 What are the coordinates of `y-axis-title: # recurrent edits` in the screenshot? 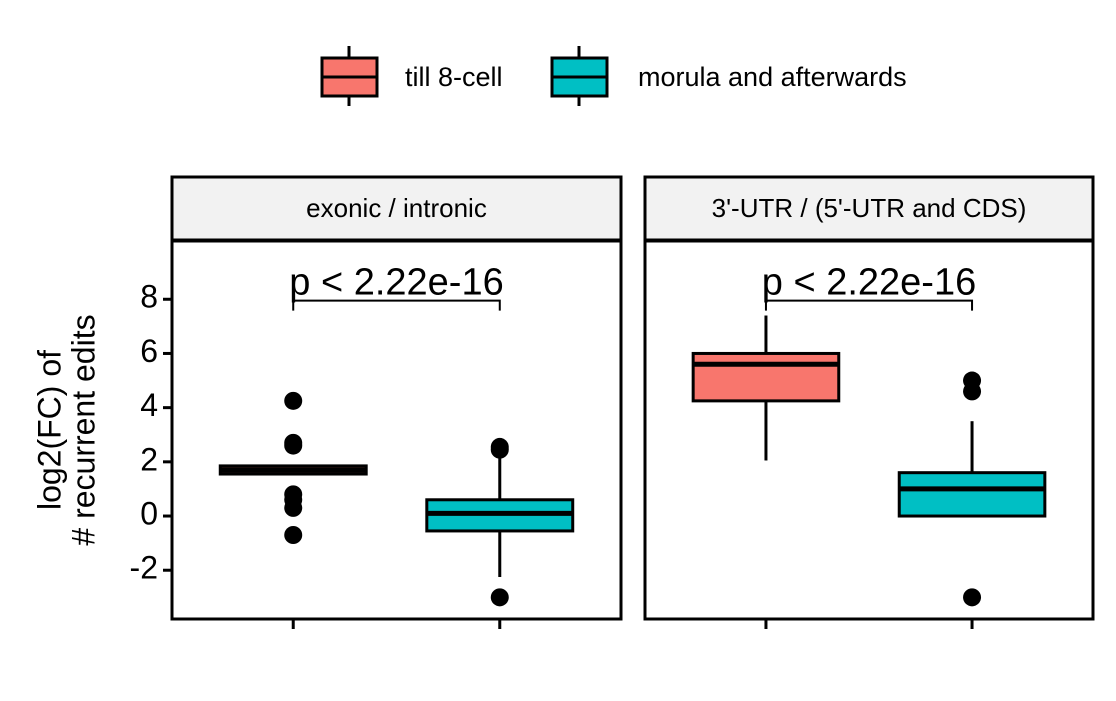 It's located at (83, 429).